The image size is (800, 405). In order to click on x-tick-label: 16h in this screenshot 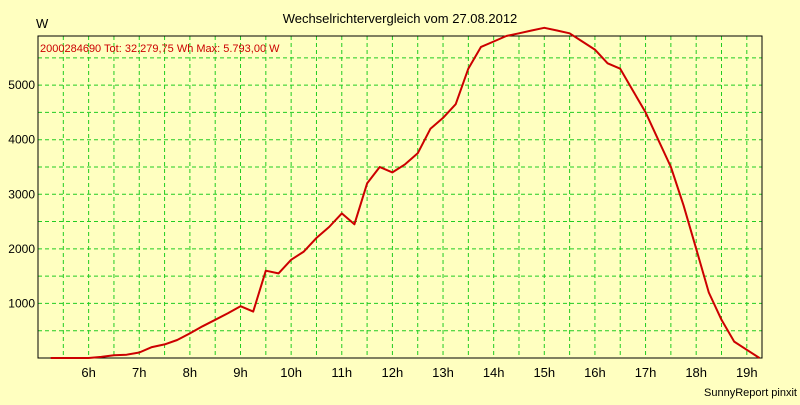, I will do `click(595, 372)`.